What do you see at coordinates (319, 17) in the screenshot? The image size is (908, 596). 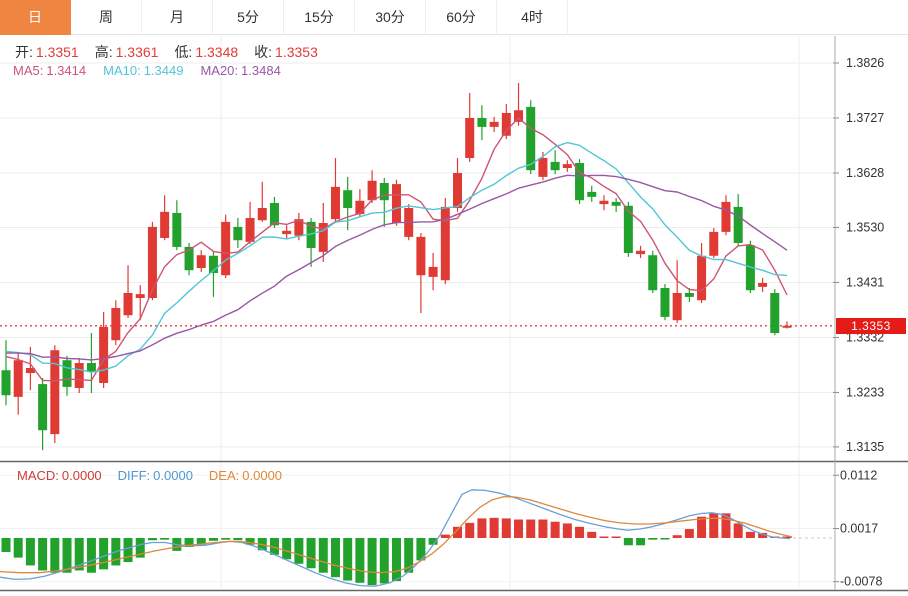 I see `tab-15min: 15分` at bounding box center [319, 17].